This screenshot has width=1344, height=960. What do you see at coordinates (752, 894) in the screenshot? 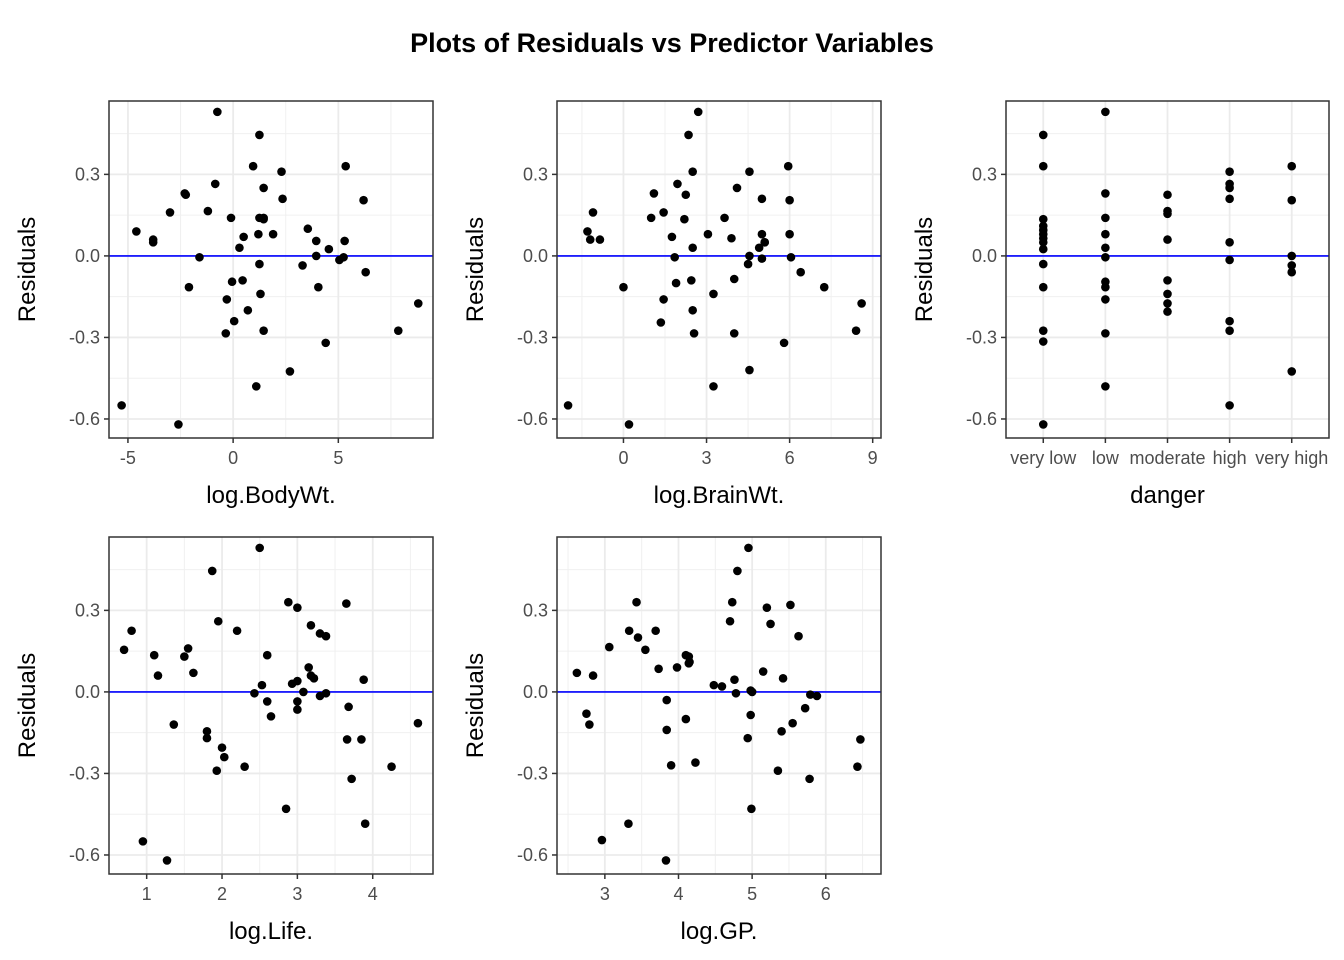
I see `x-tick-label: 5` at bounding box center [752, 894].